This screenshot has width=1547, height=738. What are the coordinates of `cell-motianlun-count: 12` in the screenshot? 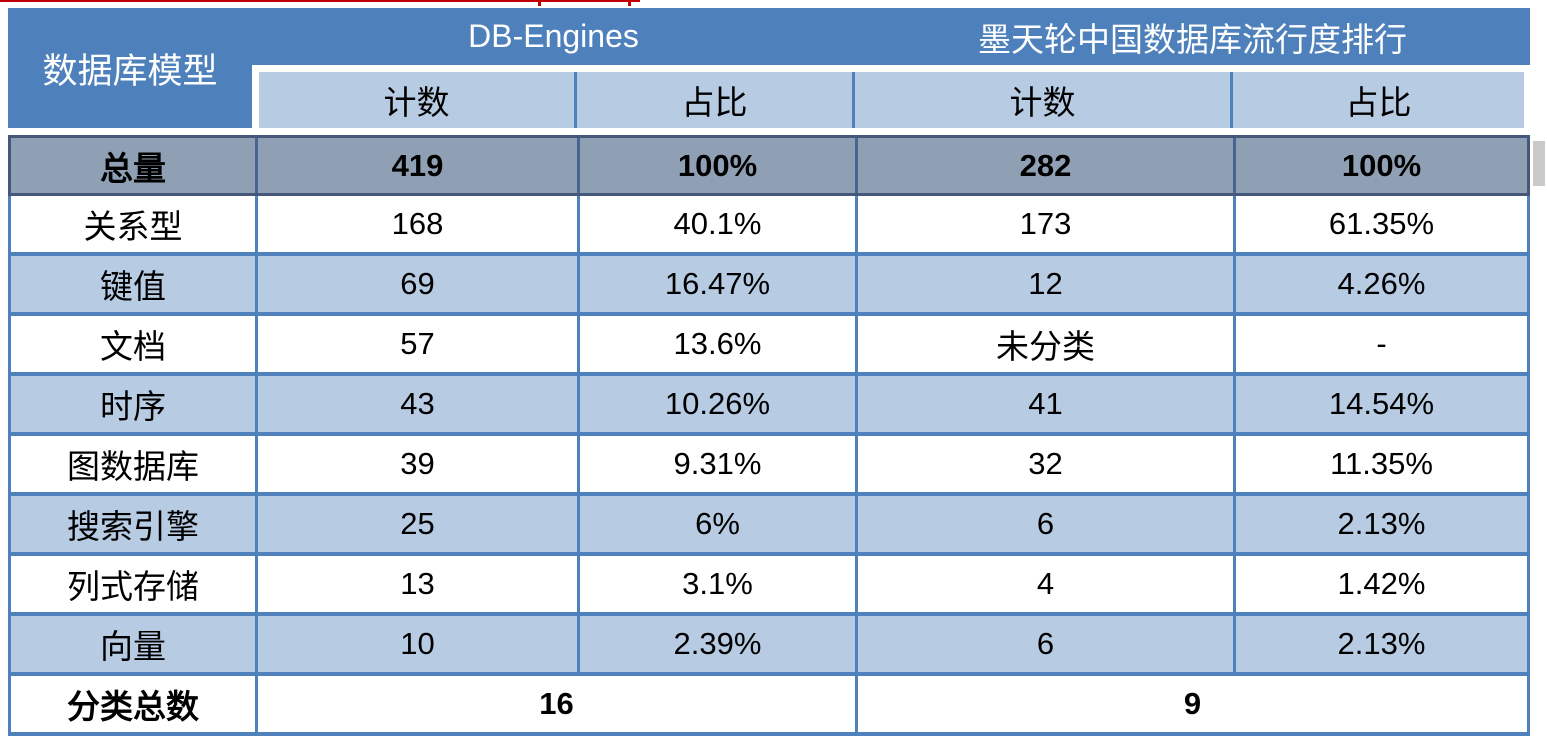 It's located at (1044, 284).